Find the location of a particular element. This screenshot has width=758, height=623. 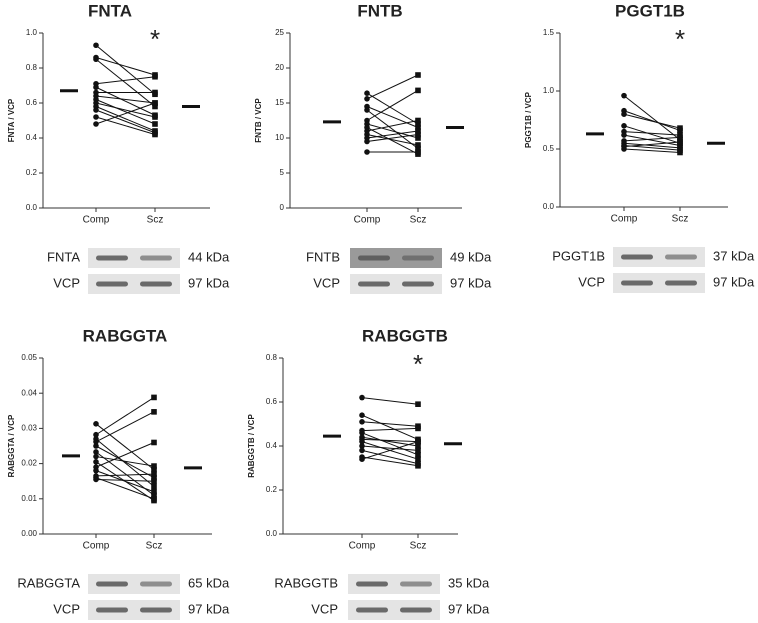

blot-size: 44 kDa is located at coordinates (209, 256).